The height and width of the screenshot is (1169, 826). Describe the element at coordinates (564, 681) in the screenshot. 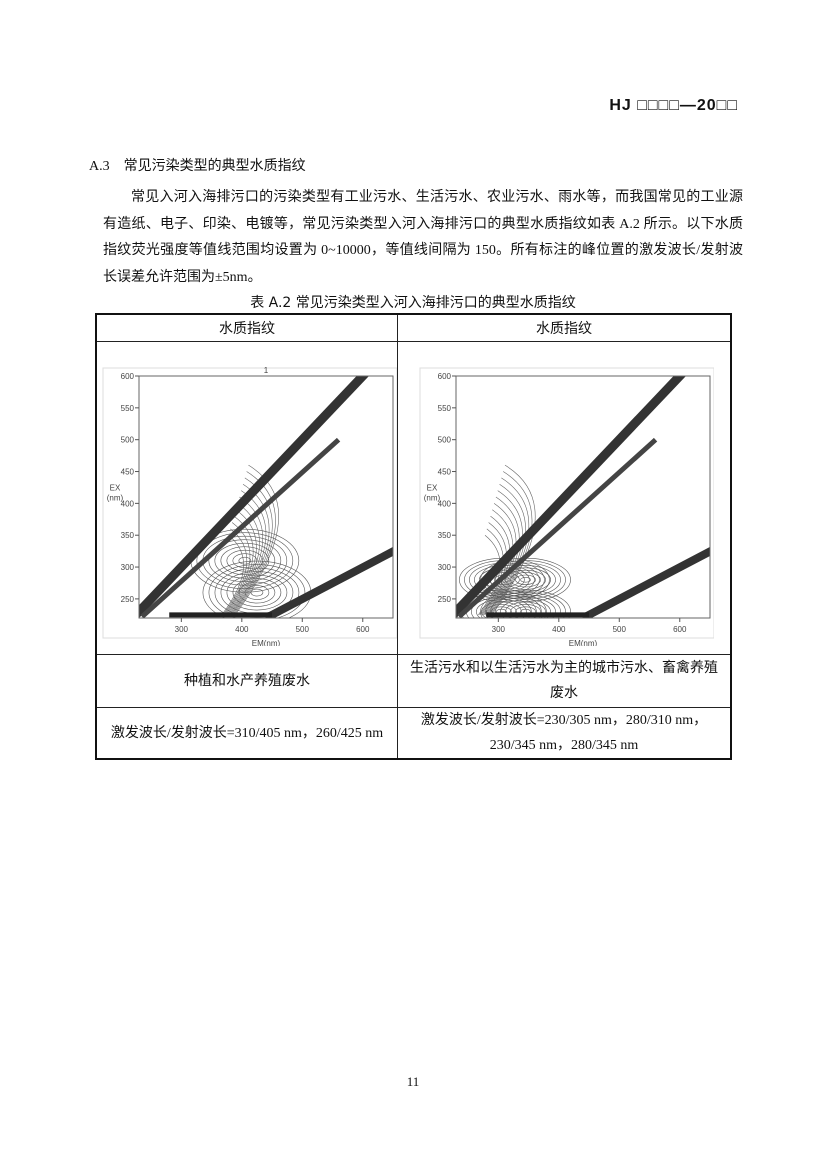

I see `pollution-type: 生活污水和以生活污水为主的城市污水、畜禽养殖废水` at that location.